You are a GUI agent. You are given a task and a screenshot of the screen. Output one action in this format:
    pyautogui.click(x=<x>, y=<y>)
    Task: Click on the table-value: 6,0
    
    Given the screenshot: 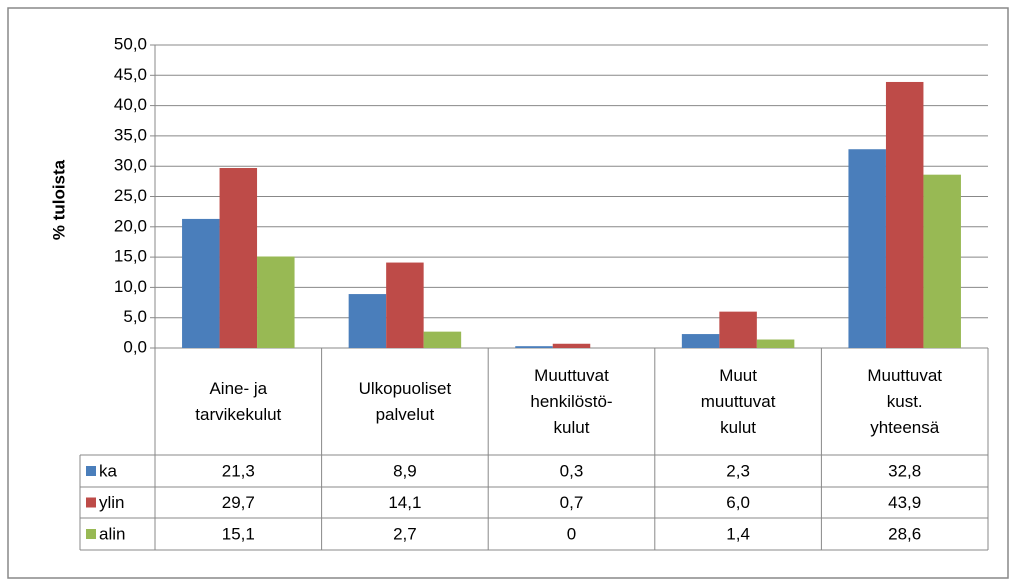 What is the action you would take?
    pyautogui.click(x=738, y=502)
    